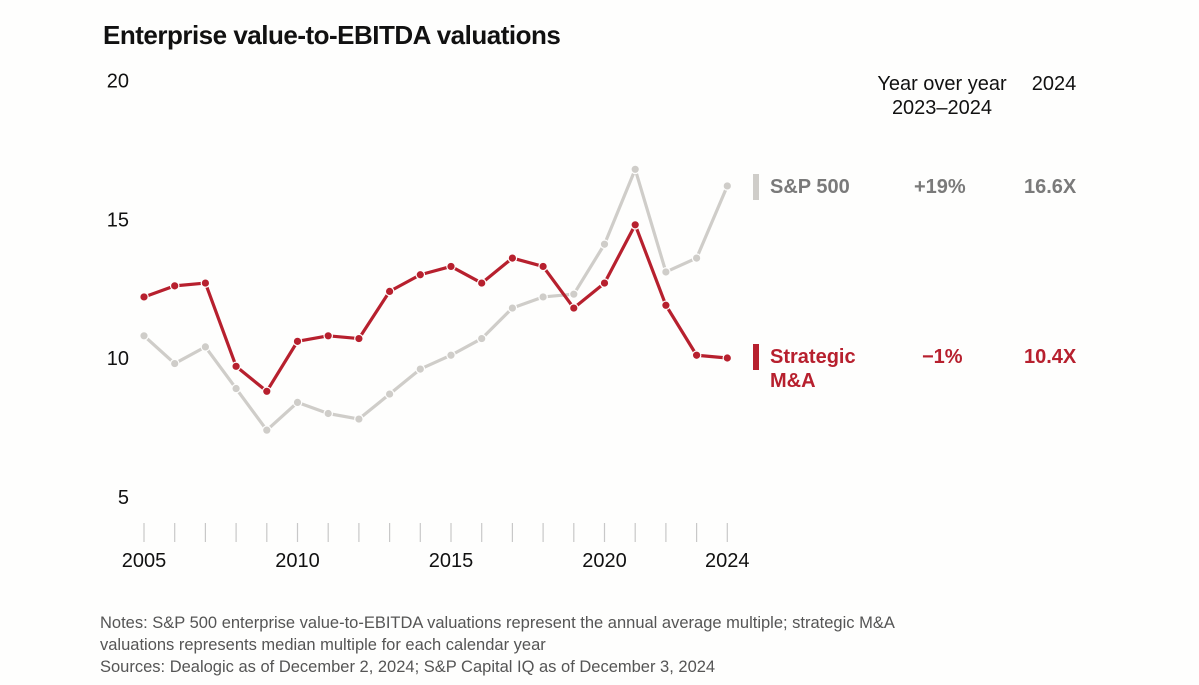 Image resolution: width=1199 pixels, height=685 pixels. Describe the element at coordinates (942, 108) in the screenshot. I see `header-yoy-line2: 2023–2024` at that location.